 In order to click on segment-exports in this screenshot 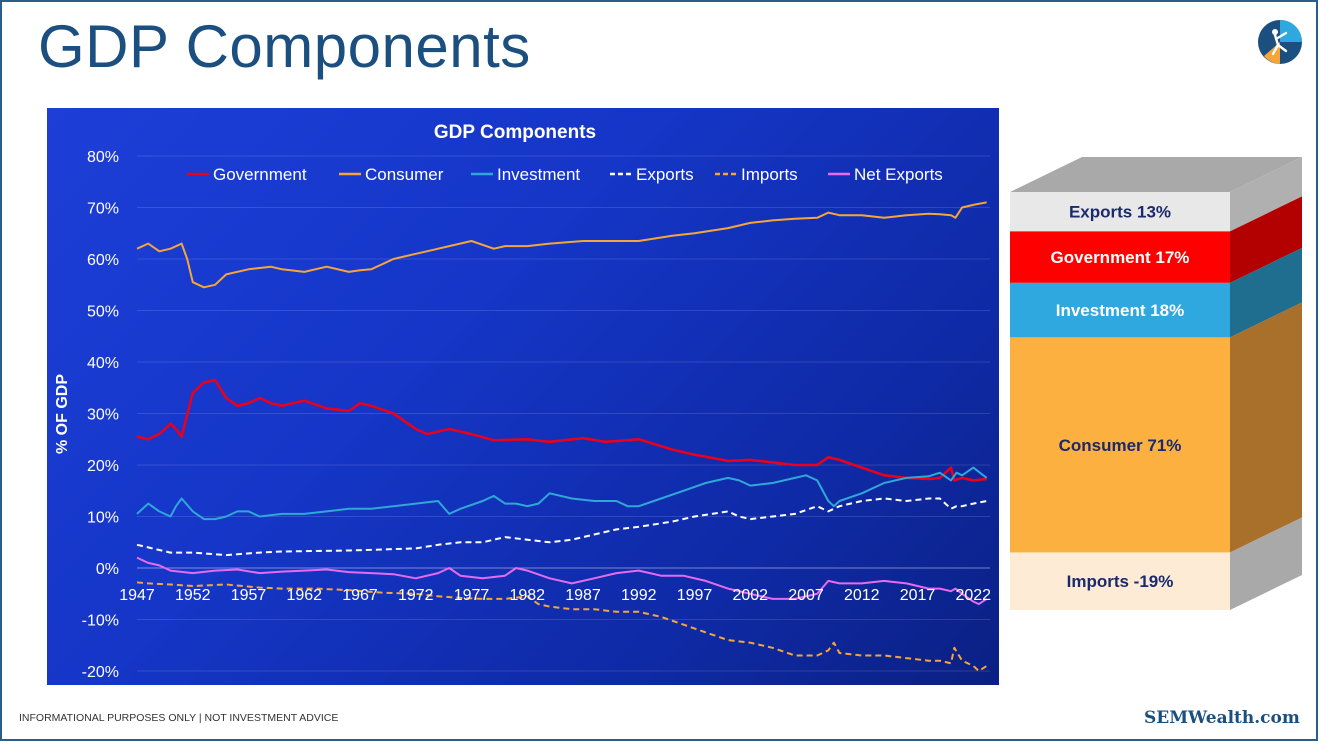, I will do `click(1120, 212)`.